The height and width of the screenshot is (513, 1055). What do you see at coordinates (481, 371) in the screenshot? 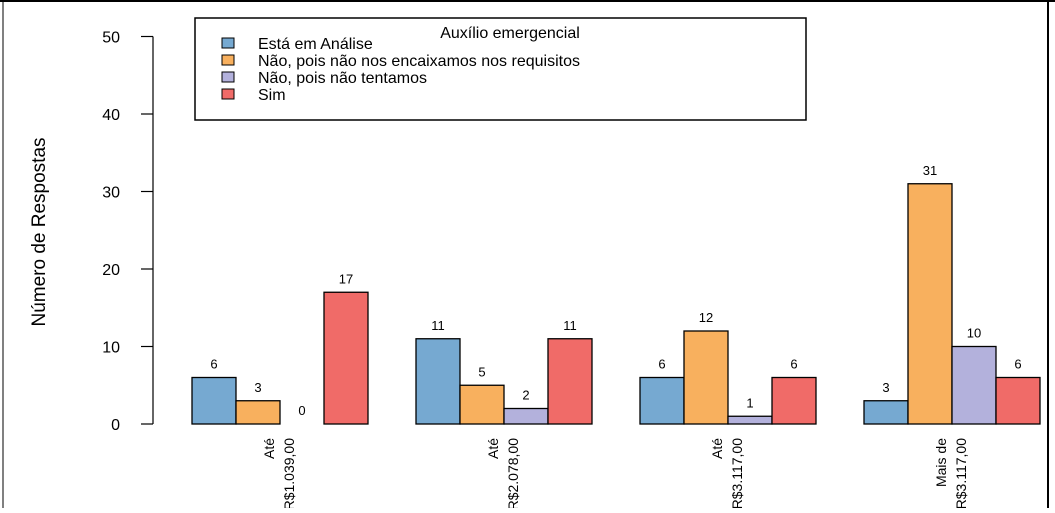
I see `bar-value-label: 5` at bounding box center [481, 371].